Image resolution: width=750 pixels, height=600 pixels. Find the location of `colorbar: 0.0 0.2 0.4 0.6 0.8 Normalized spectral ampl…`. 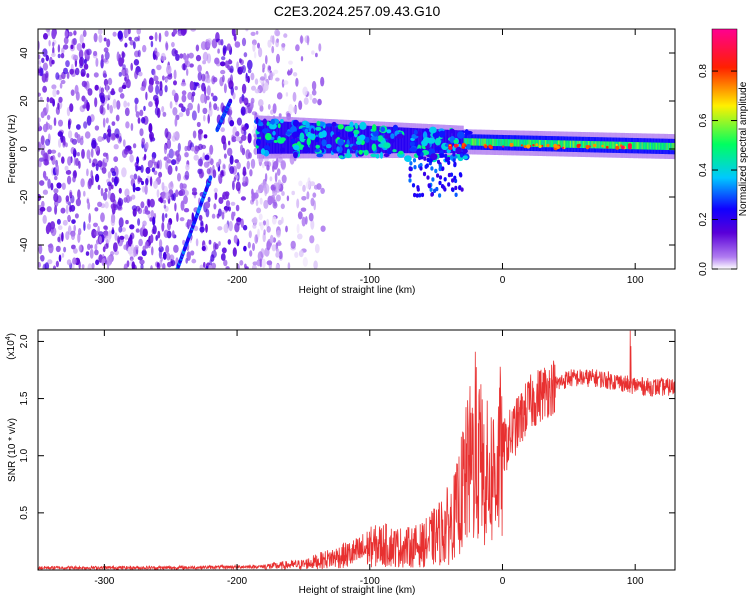

colorbar: 0.0 0.2 0.4 0.6 0.8 Normalized spectral ampl… is located at coordinates (723, 152).